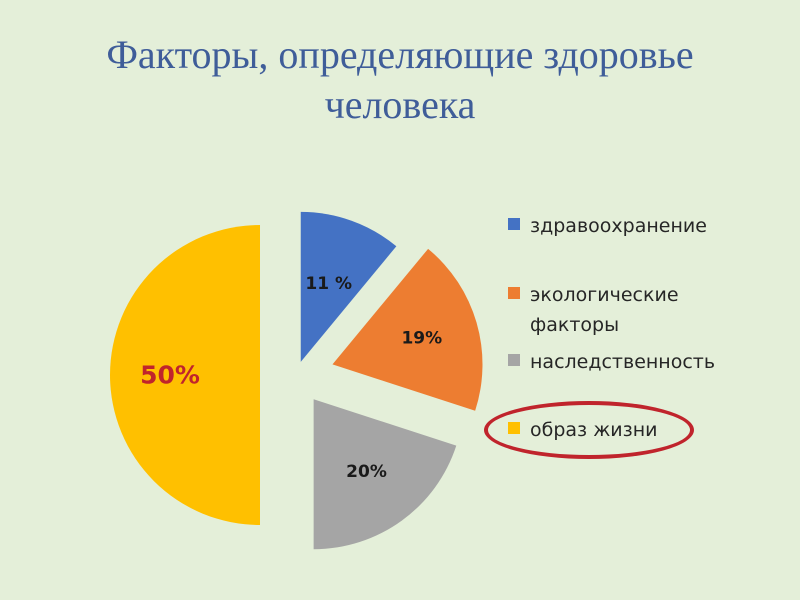 The image size is (800, 600). What do you see at coordinates (366, 472) in the screenshot?
I see `pie-label-heredity: 20%` at bounding box center [366, 472].